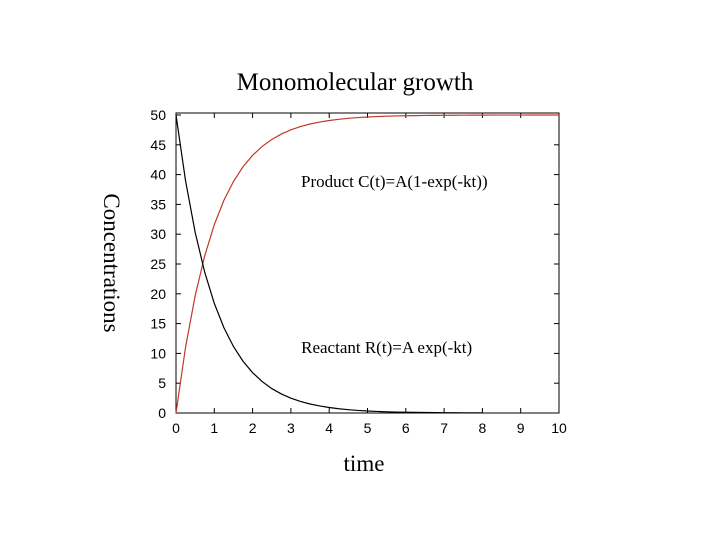 This screenshot has height=540, width=720. Describe the element at coordinates (364, 463) in the screenshot. I see `x-axis-label: time` at that location.